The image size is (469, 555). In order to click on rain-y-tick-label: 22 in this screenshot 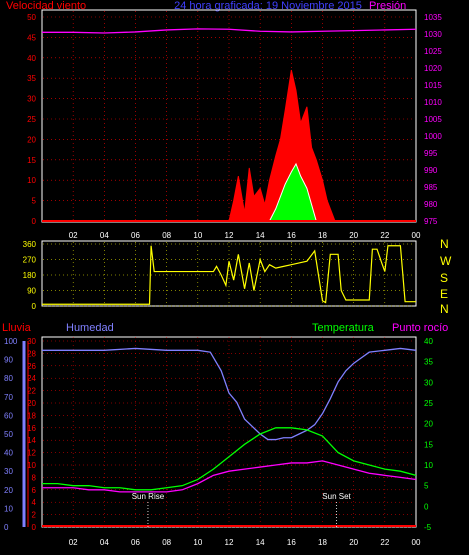, I will do `click(31, 391)`.